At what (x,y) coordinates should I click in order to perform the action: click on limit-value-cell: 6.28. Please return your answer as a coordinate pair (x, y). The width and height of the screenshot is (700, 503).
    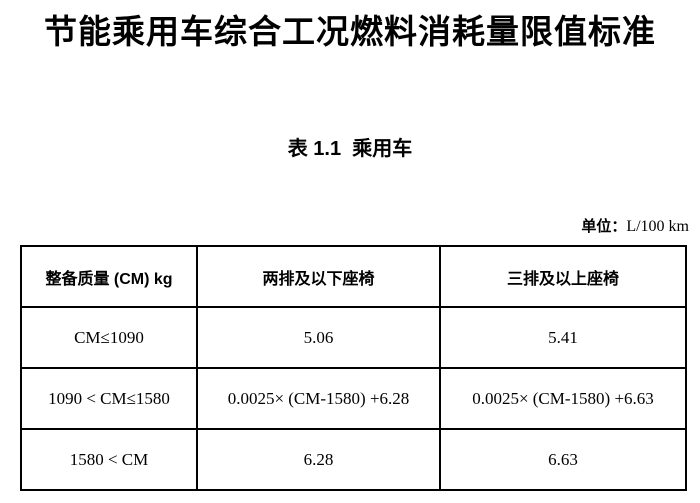
    Looking at the image, I should click on (318, 459).